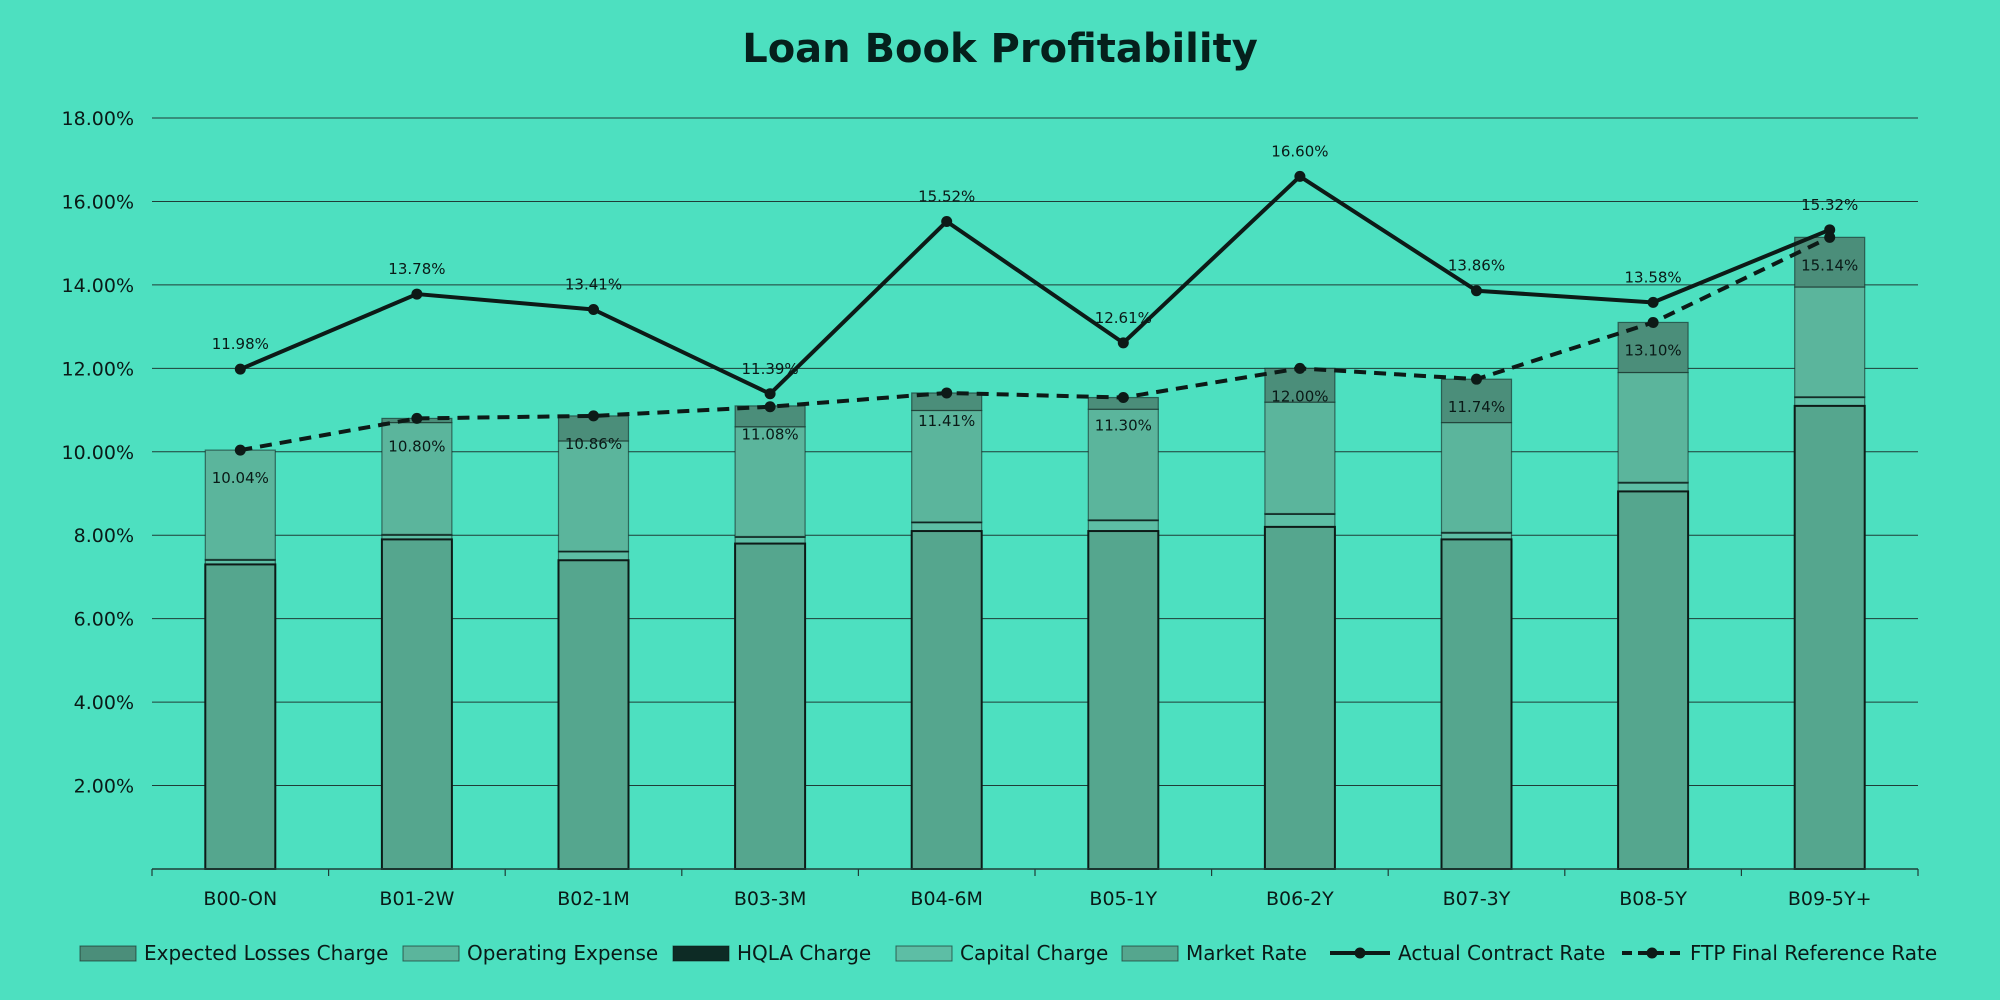  I want to click on point-ftp-final-reference-rate-b07-3y, so click(1476, 379).